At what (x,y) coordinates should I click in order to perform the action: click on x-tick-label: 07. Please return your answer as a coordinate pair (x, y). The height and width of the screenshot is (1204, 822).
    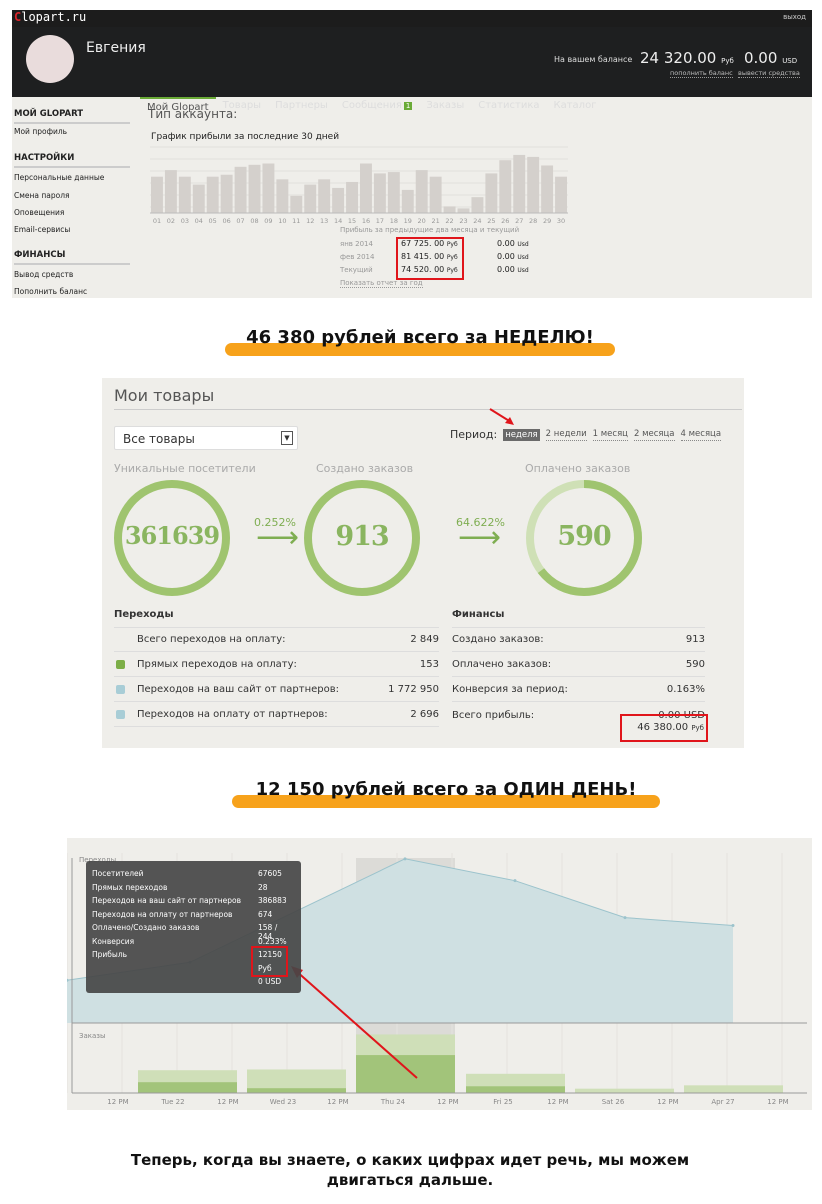
    Looking at the image, I should click on (240, 221).